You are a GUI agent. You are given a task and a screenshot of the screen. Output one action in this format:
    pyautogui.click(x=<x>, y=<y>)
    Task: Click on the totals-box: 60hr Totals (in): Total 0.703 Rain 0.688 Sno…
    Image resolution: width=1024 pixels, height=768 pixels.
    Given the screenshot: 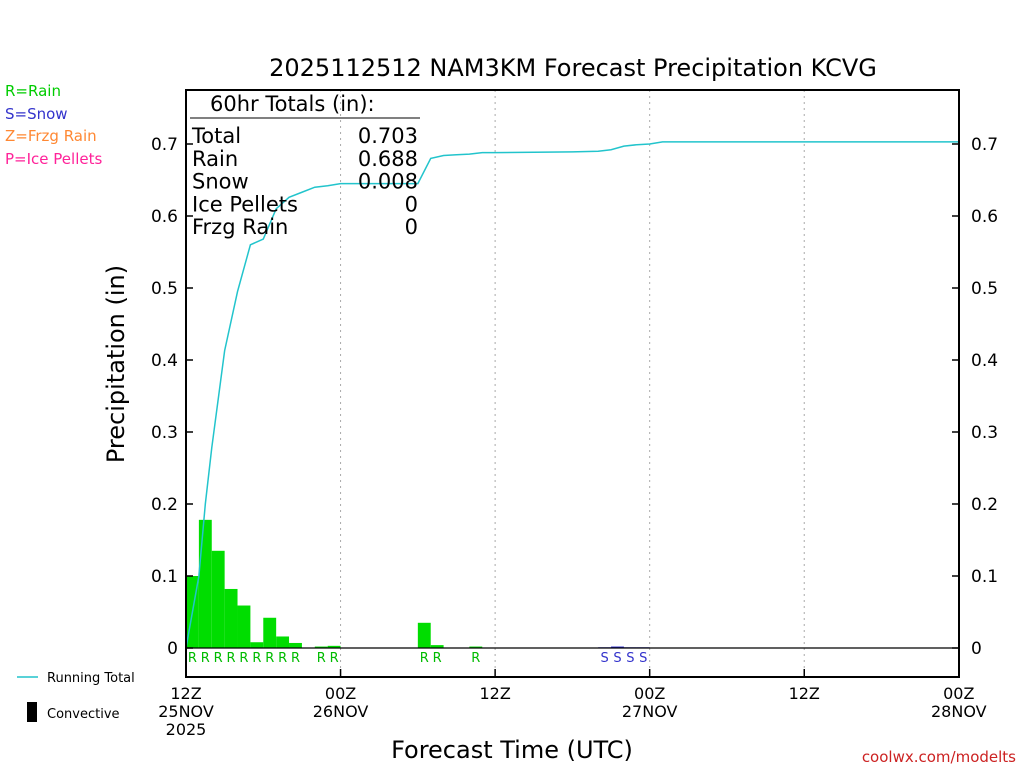 What is the action you would take?
    pyautogui.click(x=305, y=165)
    